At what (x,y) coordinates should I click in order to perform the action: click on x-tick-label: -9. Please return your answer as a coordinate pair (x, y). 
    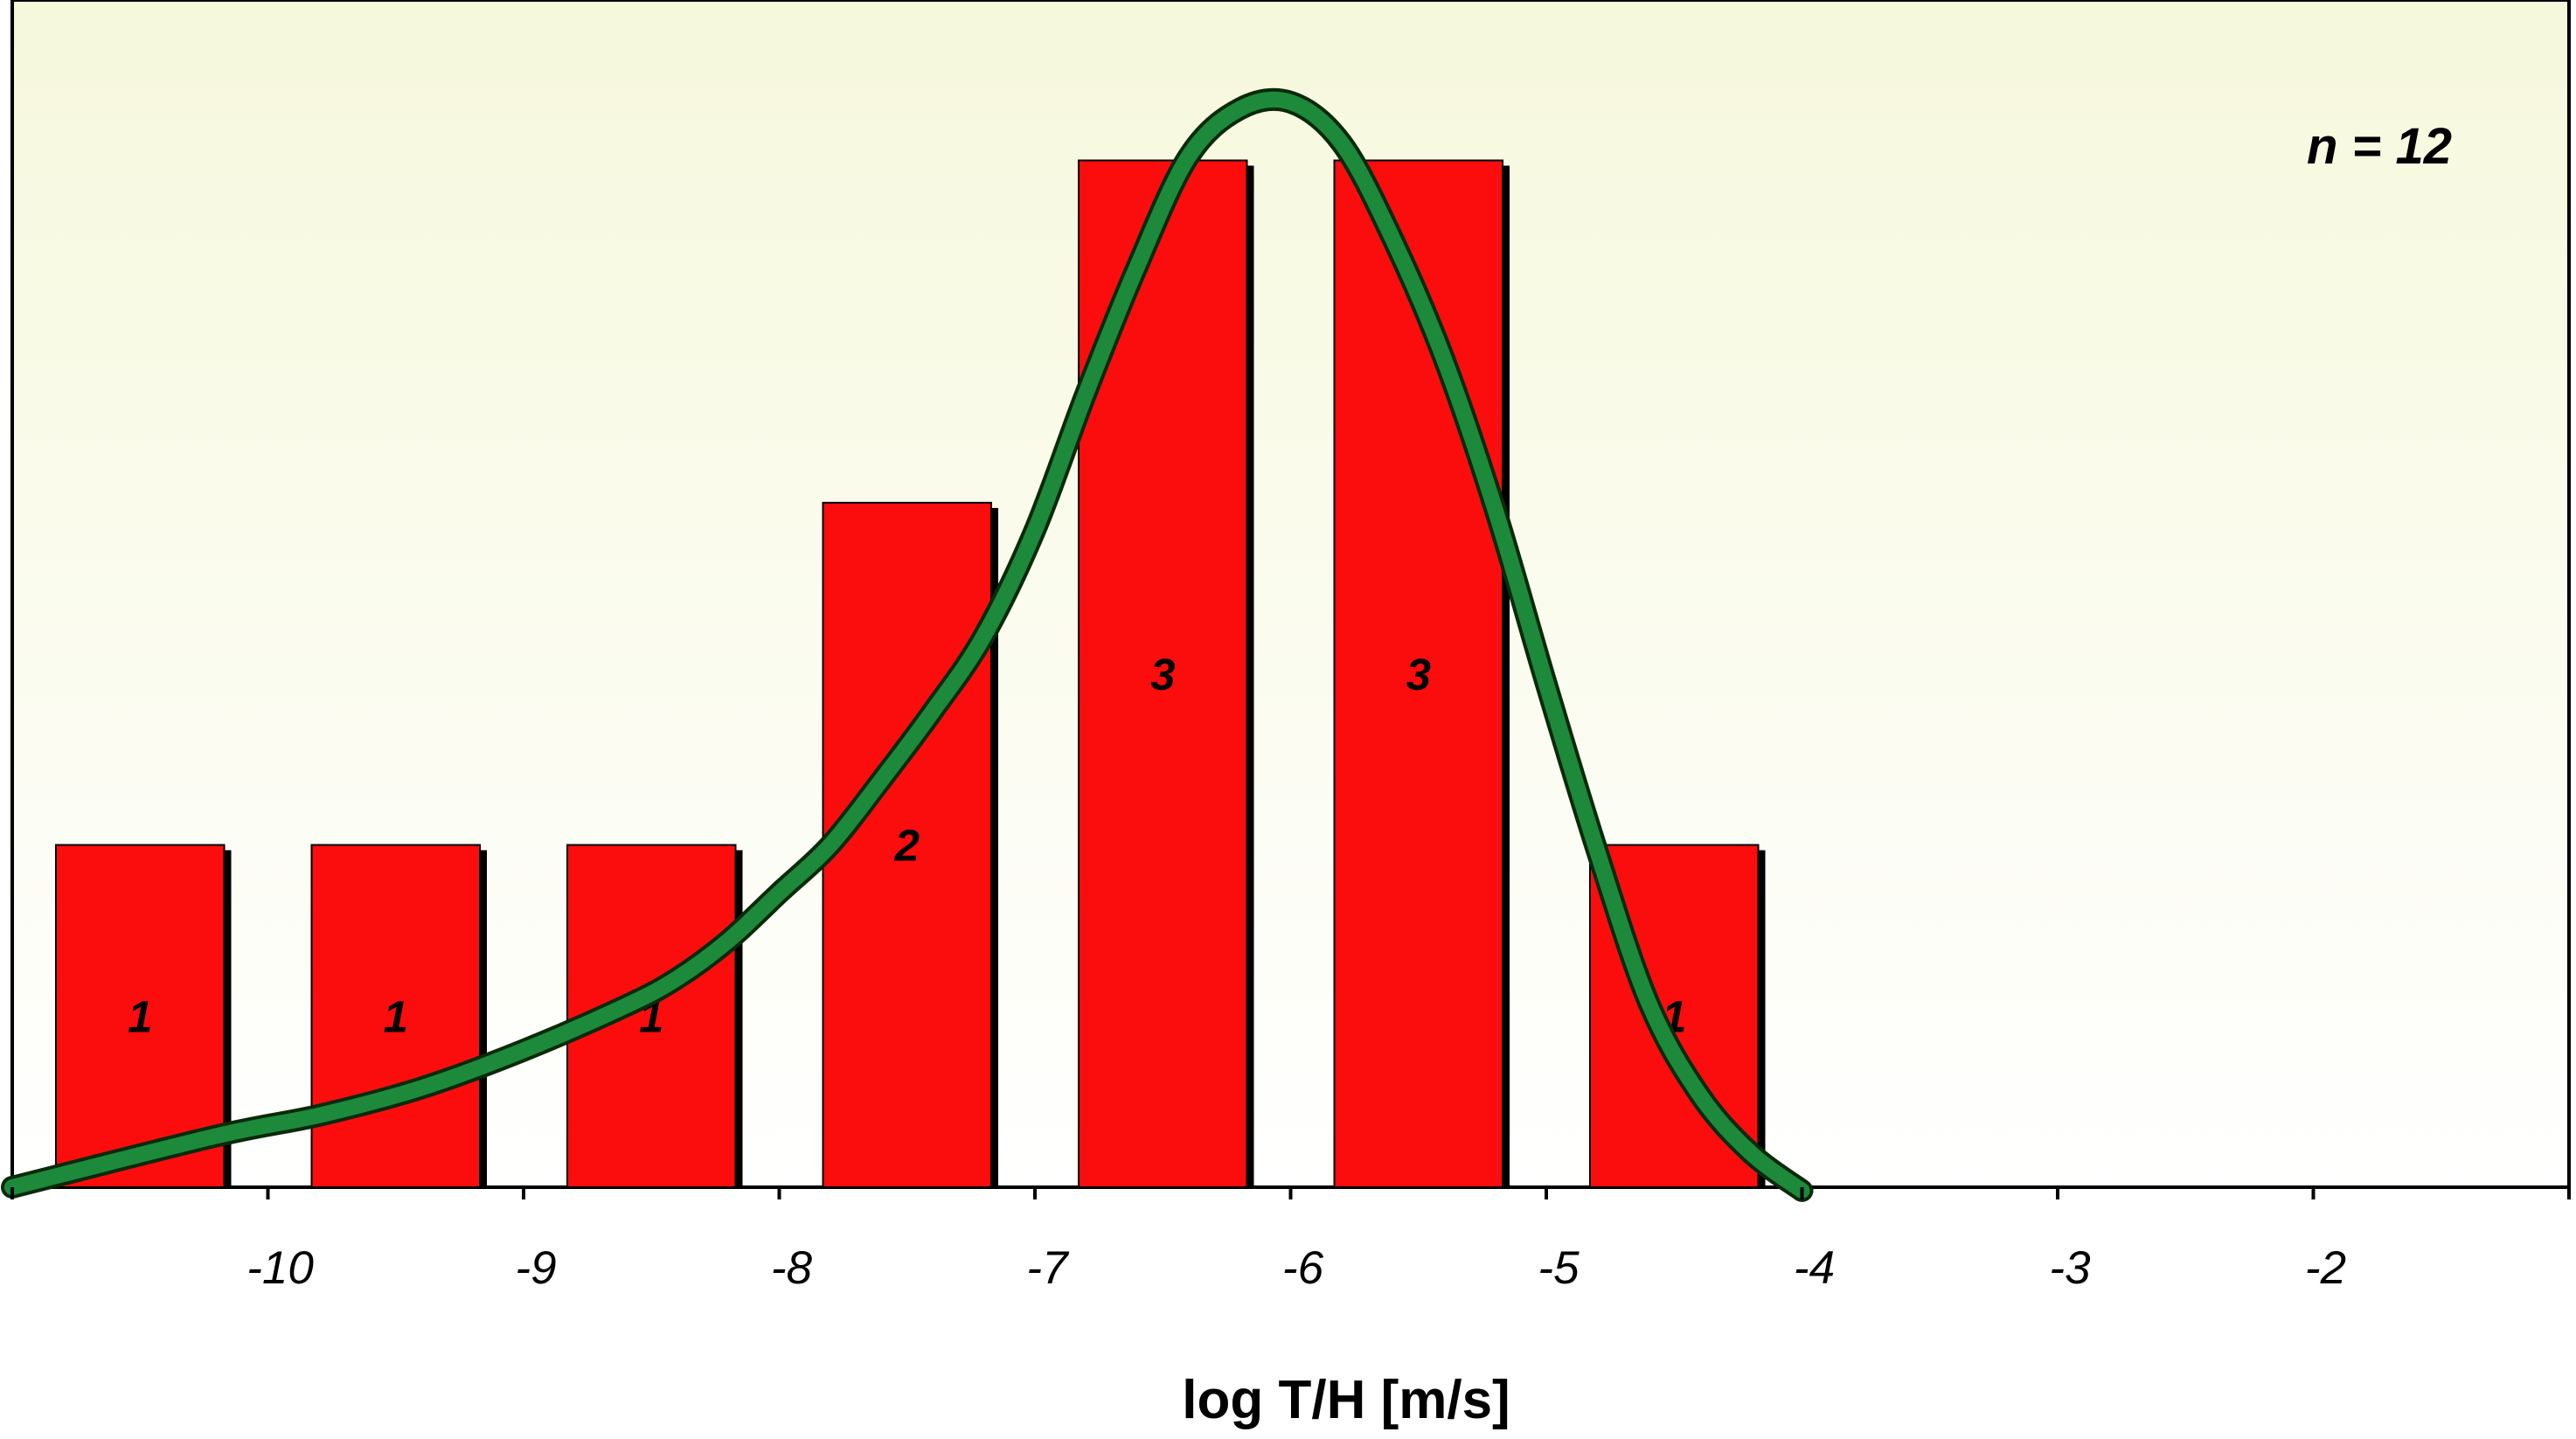
    Looking at the image, I should click on (535, 1268).